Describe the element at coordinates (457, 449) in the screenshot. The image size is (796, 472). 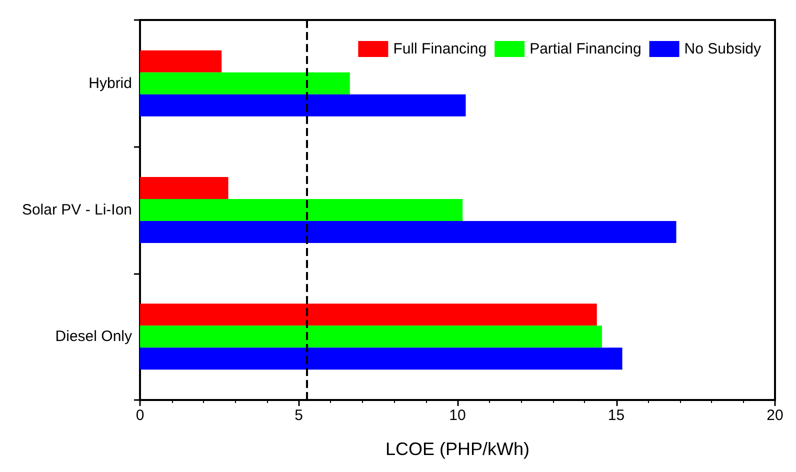
I see `x-axis-title: LCOE (PHP/kWh)` at that location.